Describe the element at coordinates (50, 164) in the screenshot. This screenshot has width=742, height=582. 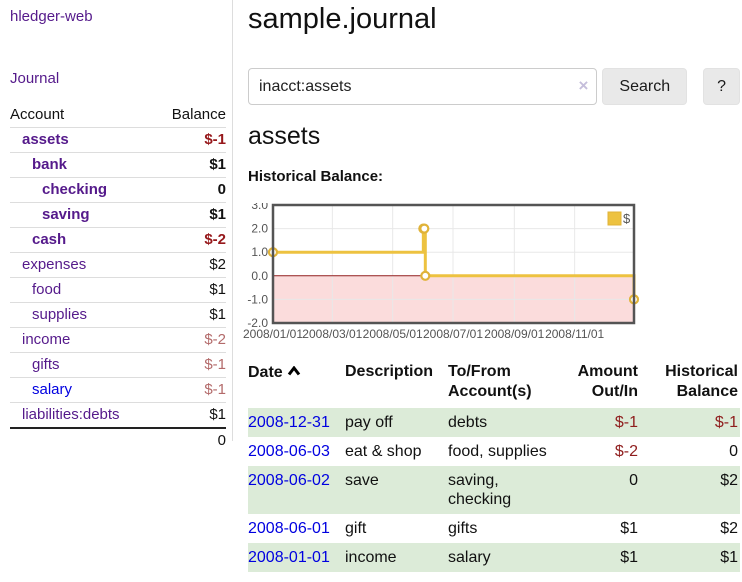
I see `account-link: bank` at that location.